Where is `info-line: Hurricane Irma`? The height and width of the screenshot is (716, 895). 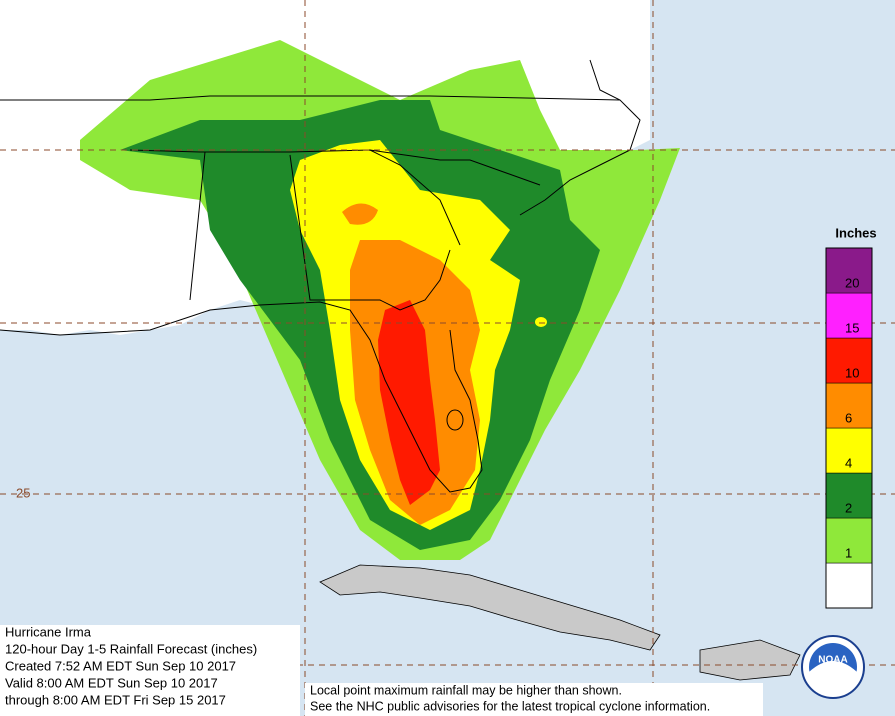 info-line: Hurricane Irma is located at coordinates (48, 631).